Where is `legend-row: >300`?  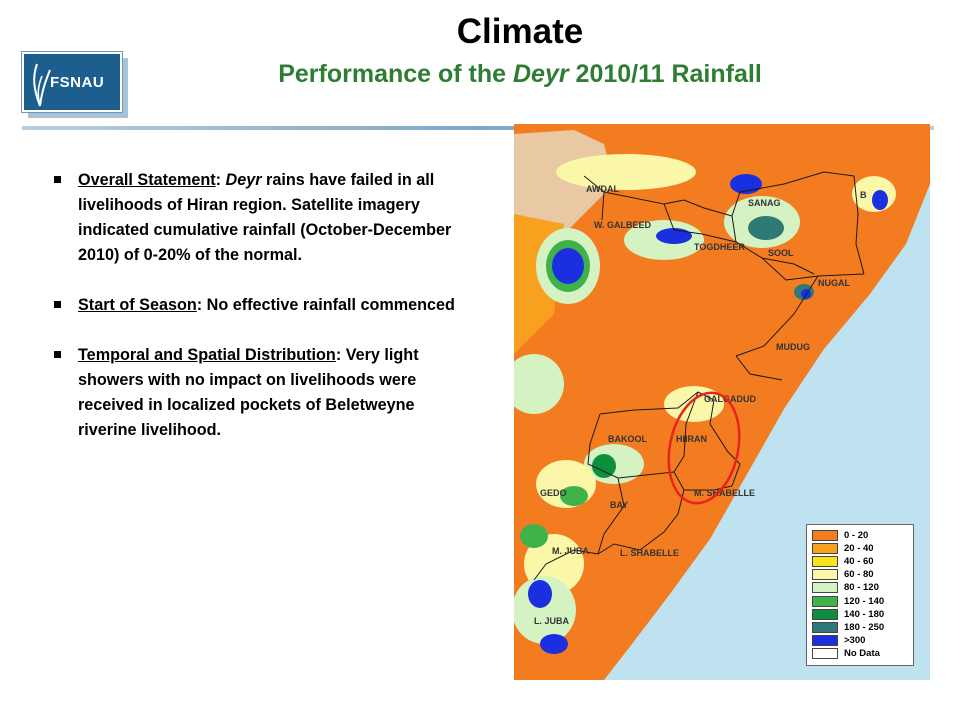
legend-row: >300 is located at coordinates (860, 640).